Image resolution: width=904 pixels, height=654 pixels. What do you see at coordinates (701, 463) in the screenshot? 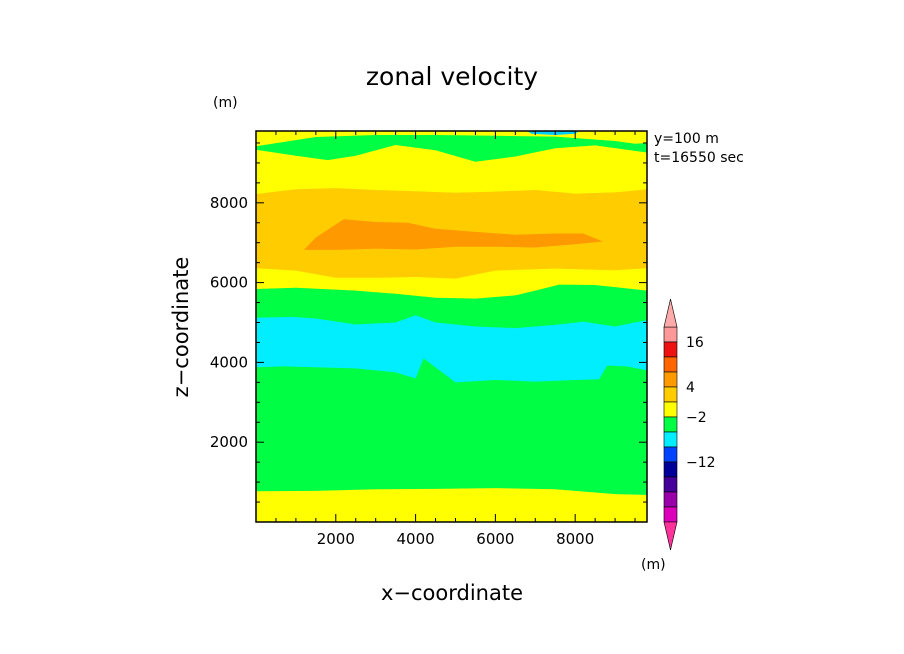
I see `colorbar-tick-label: −12` at bounding box center [701, 463].